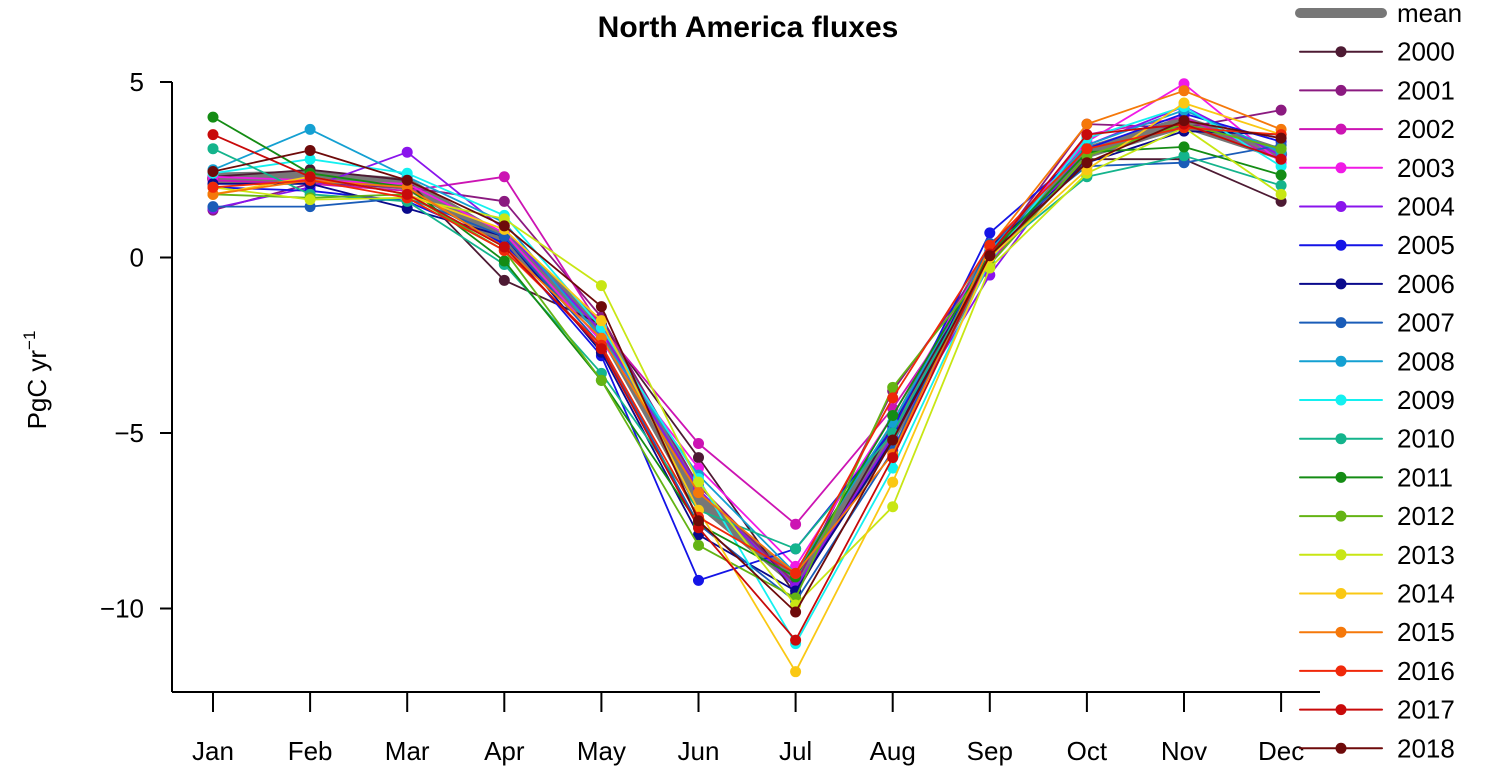 The width and height of the screenshot is (1491, 784). What do you see at coordinates (1426, 710) in the screenshot?
I see `legend-label: 2017` at bounding box center [1426, 710].